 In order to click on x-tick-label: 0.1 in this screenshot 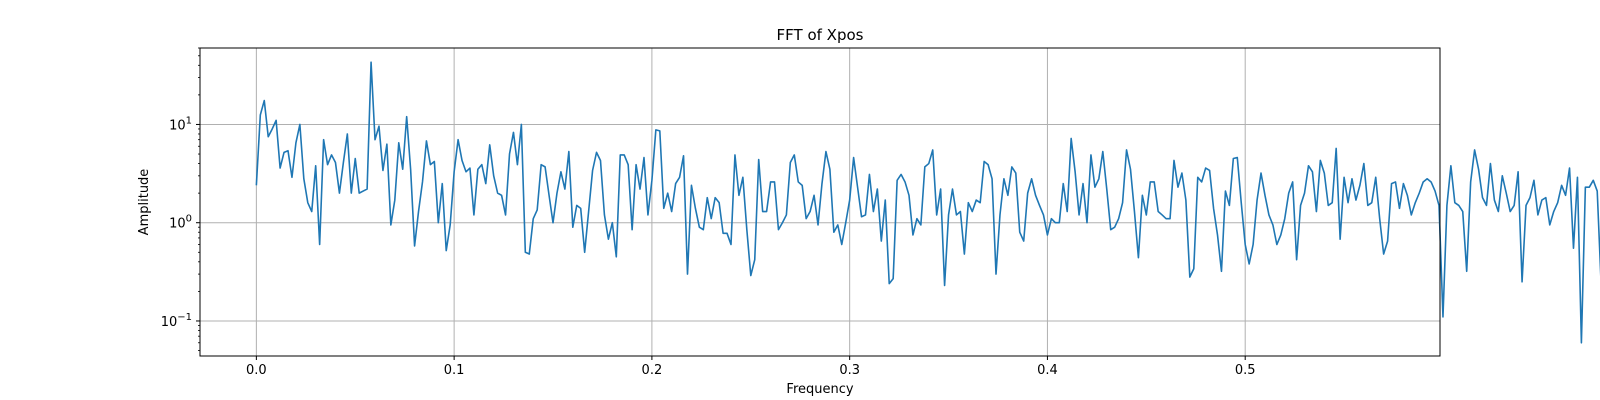, I will do `click(454, 370)`.